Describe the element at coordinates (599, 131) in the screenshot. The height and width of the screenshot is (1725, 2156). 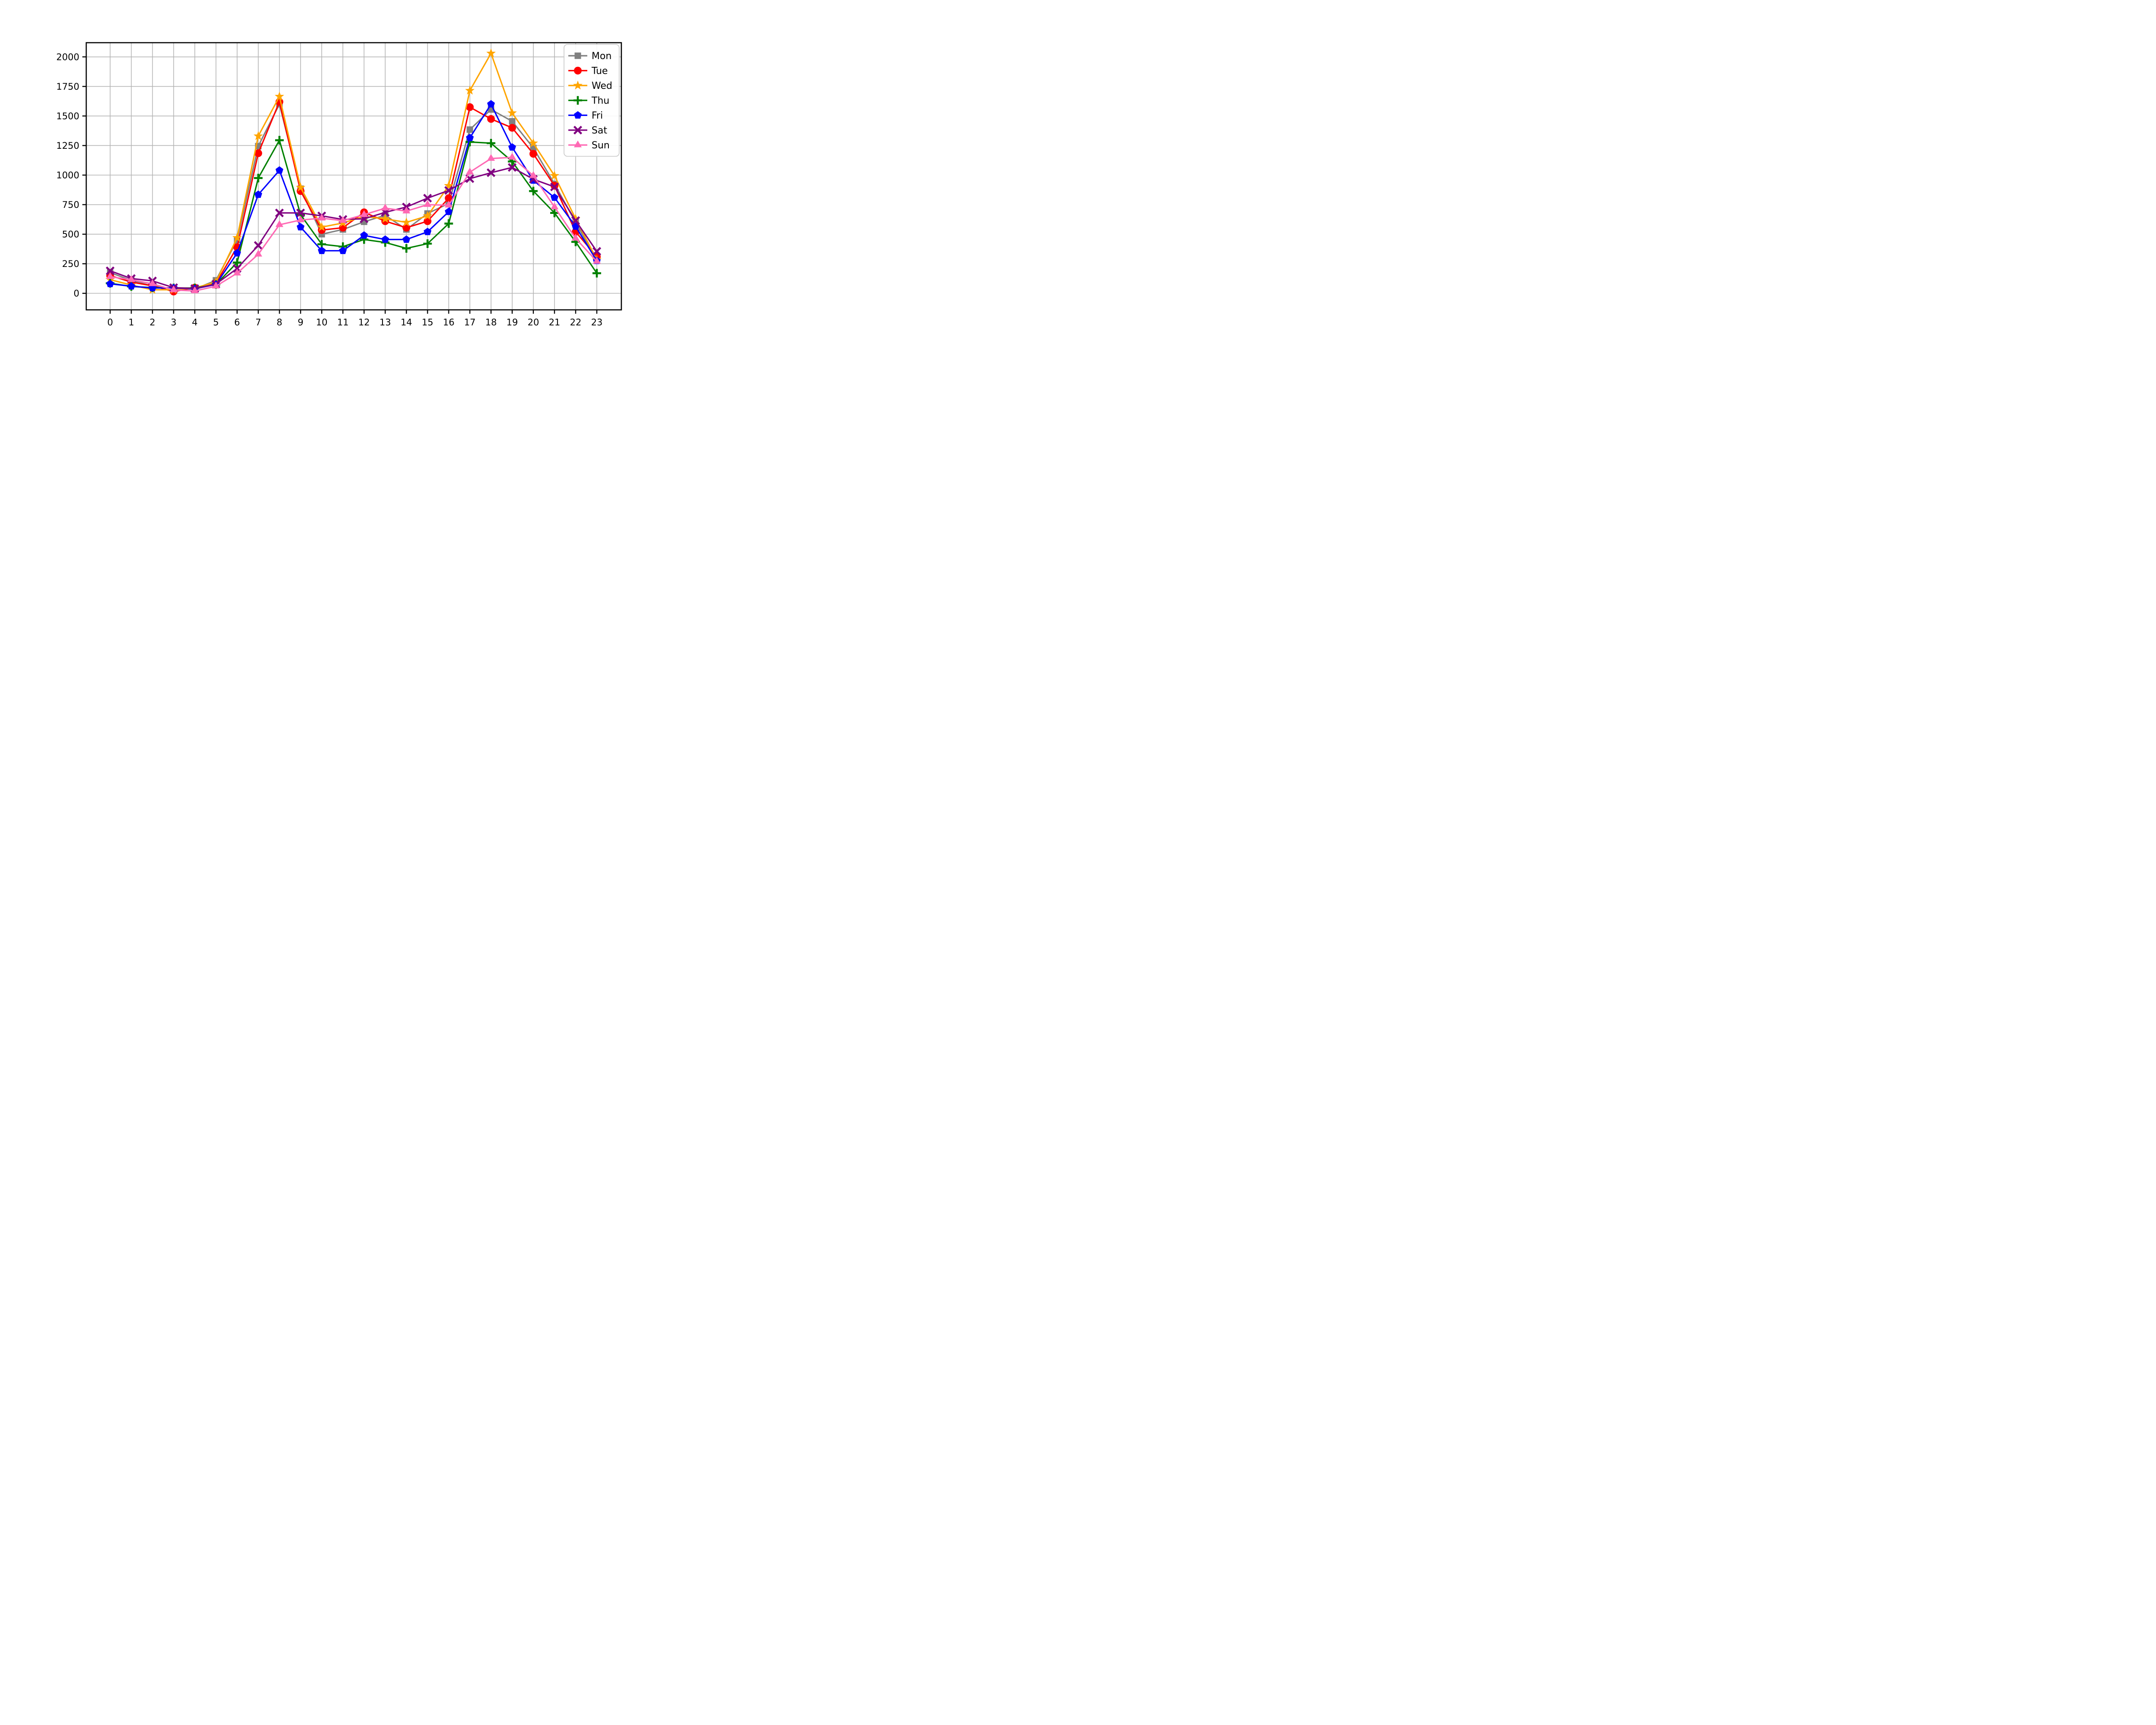
I see `legend-label: Sat` at that location.